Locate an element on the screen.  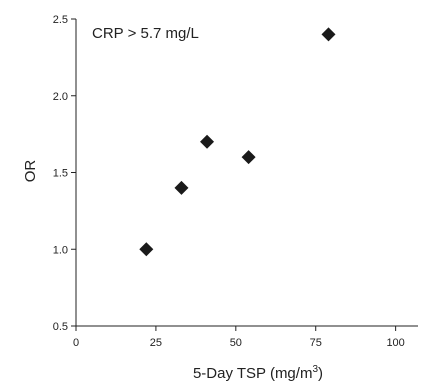
y-axis-title: OR is located at coordinates (30, 171).